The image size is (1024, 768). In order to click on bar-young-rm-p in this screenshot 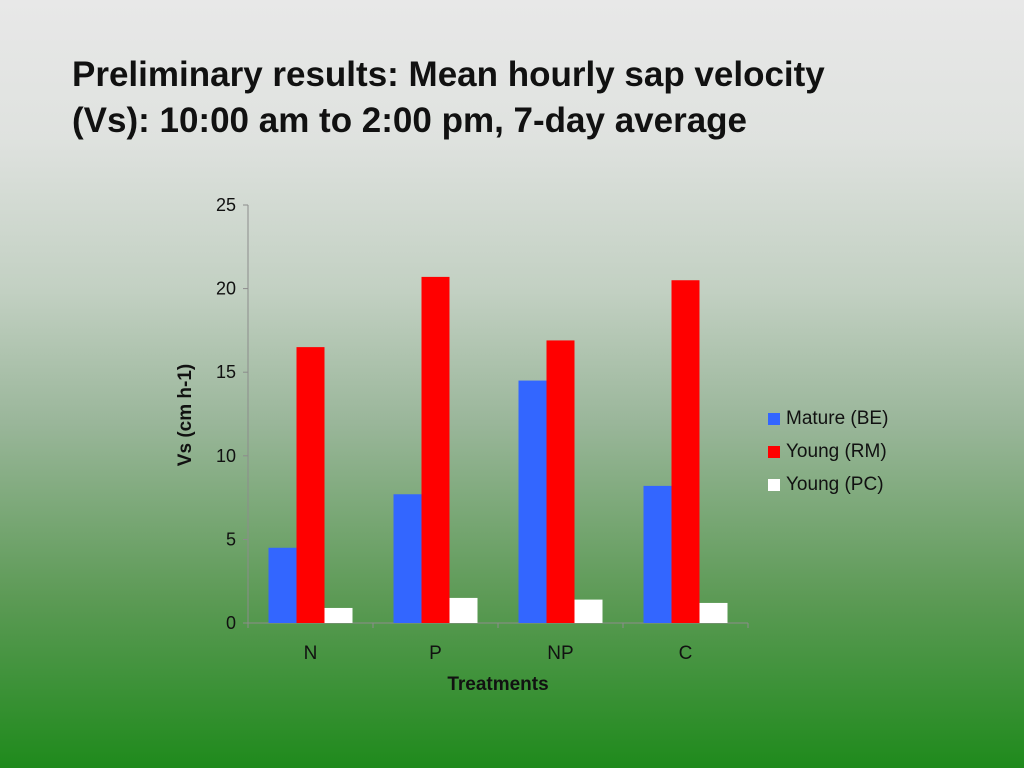, I will do `click(435, 449)`.